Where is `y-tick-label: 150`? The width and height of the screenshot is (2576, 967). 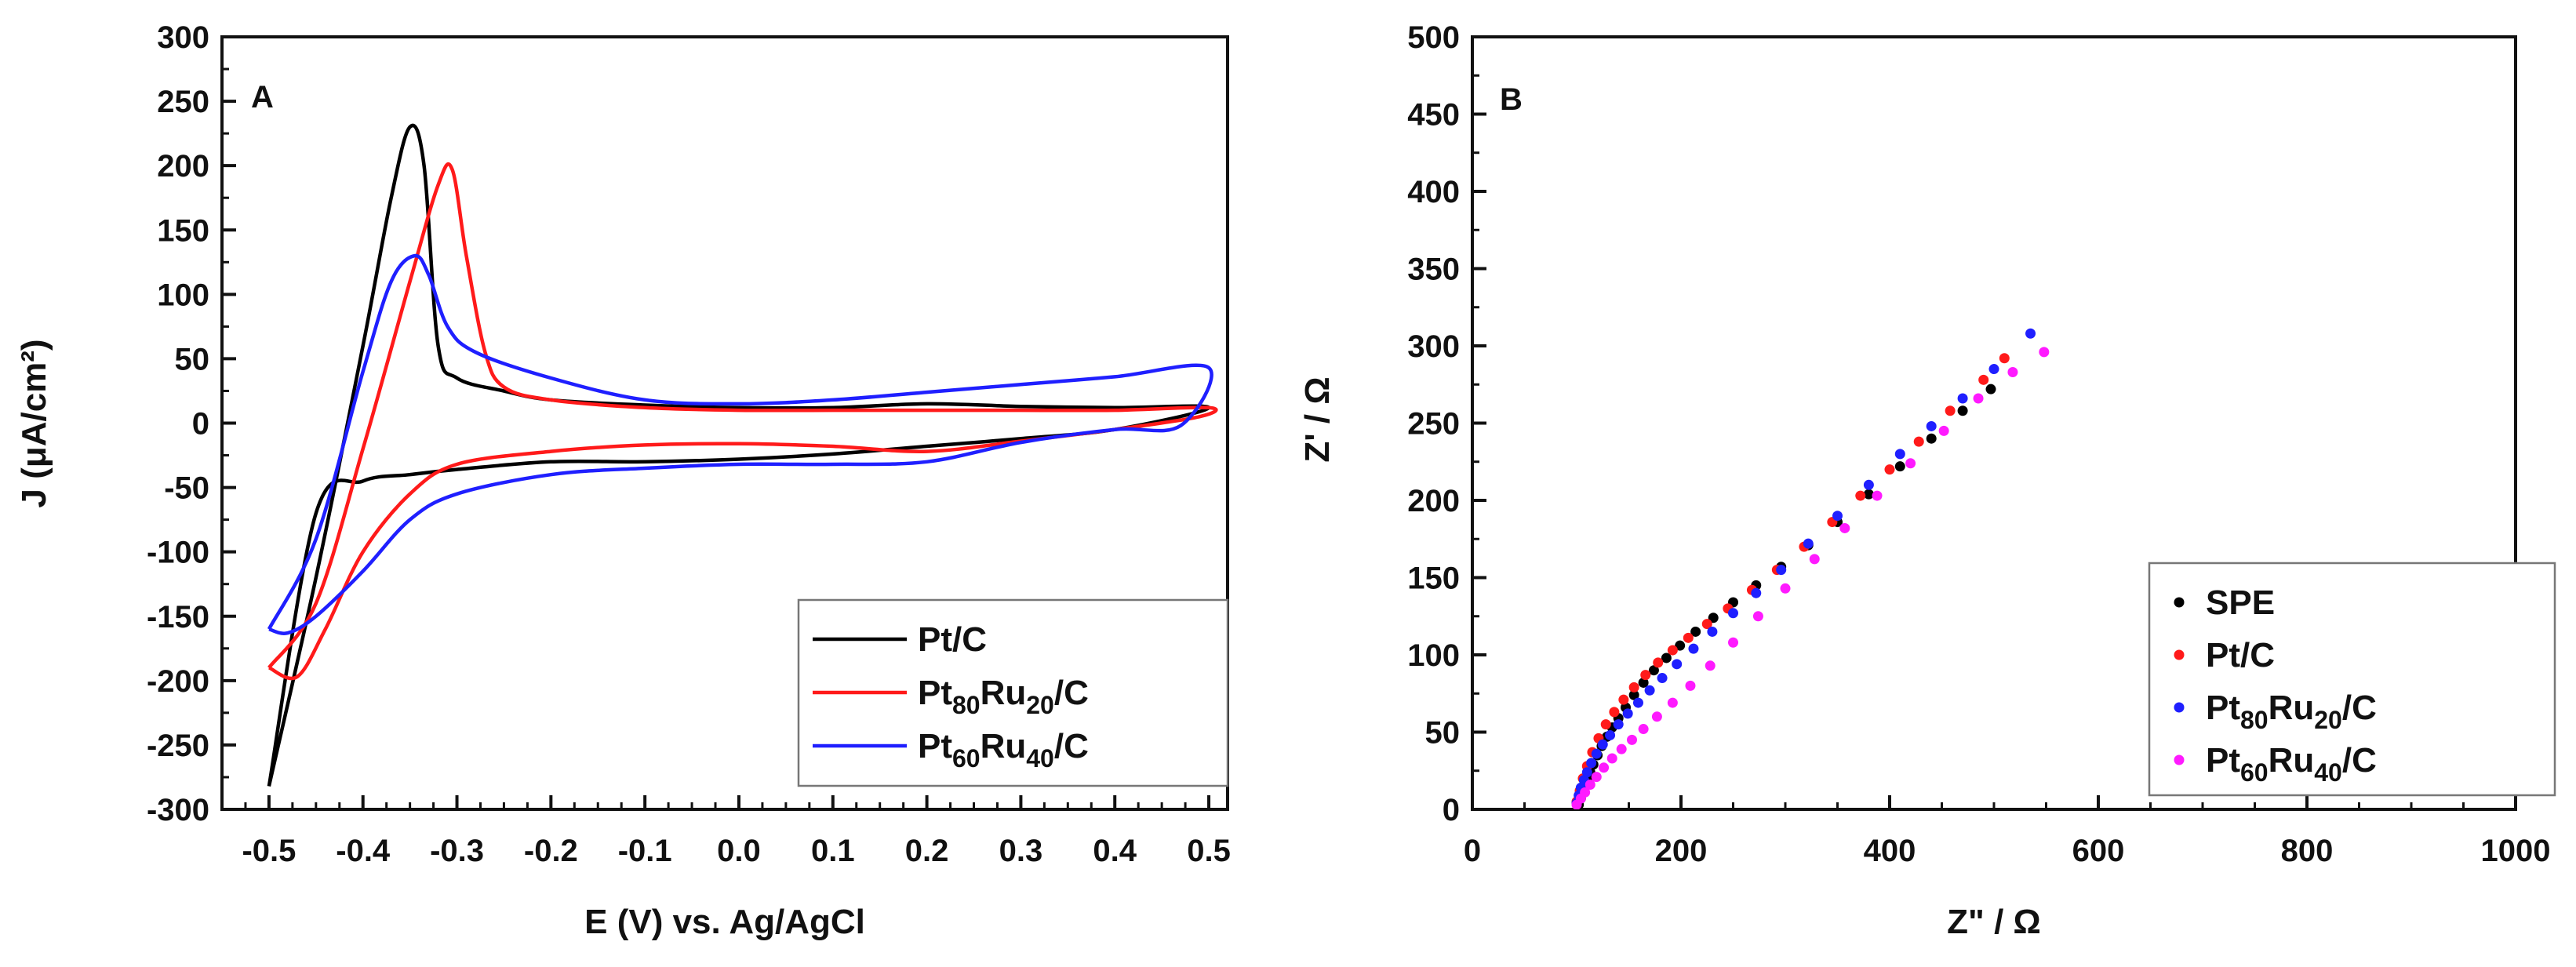 y-tick-label: 150 is located at coordinates (1433, 579).